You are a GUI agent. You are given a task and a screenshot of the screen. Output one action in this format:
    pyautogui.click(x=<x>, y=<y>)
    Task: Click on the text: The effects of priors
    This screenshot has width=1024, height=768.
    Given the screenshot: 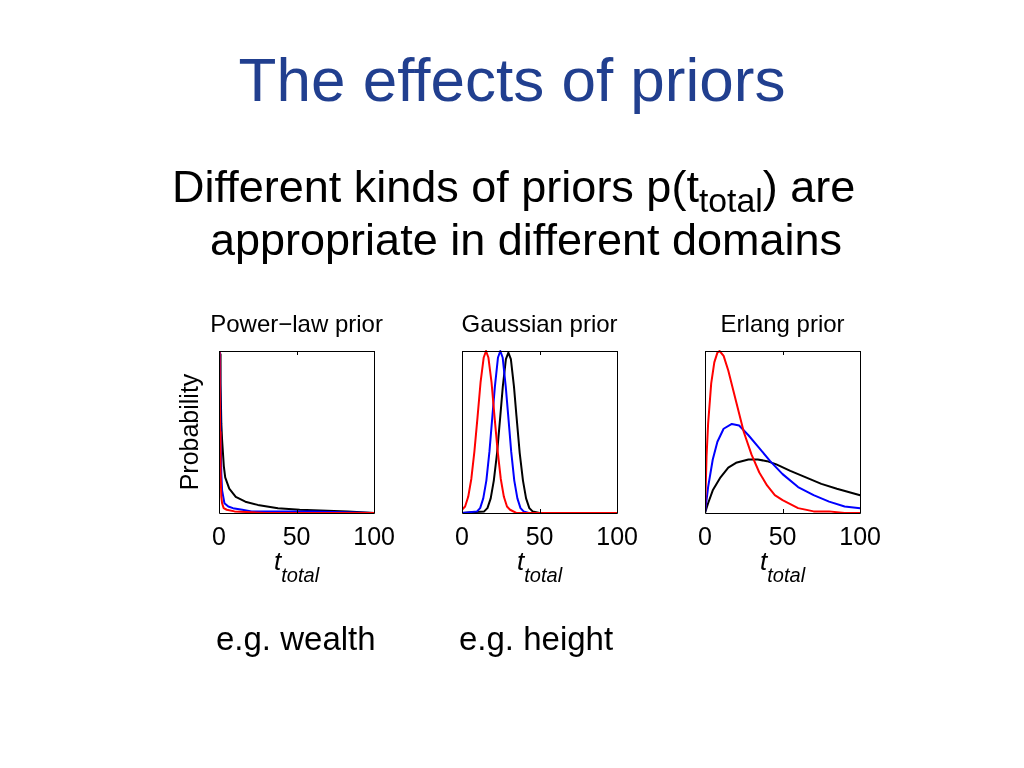 What is the action you would take?
    pyautogui.click(x=512, y=79)
    